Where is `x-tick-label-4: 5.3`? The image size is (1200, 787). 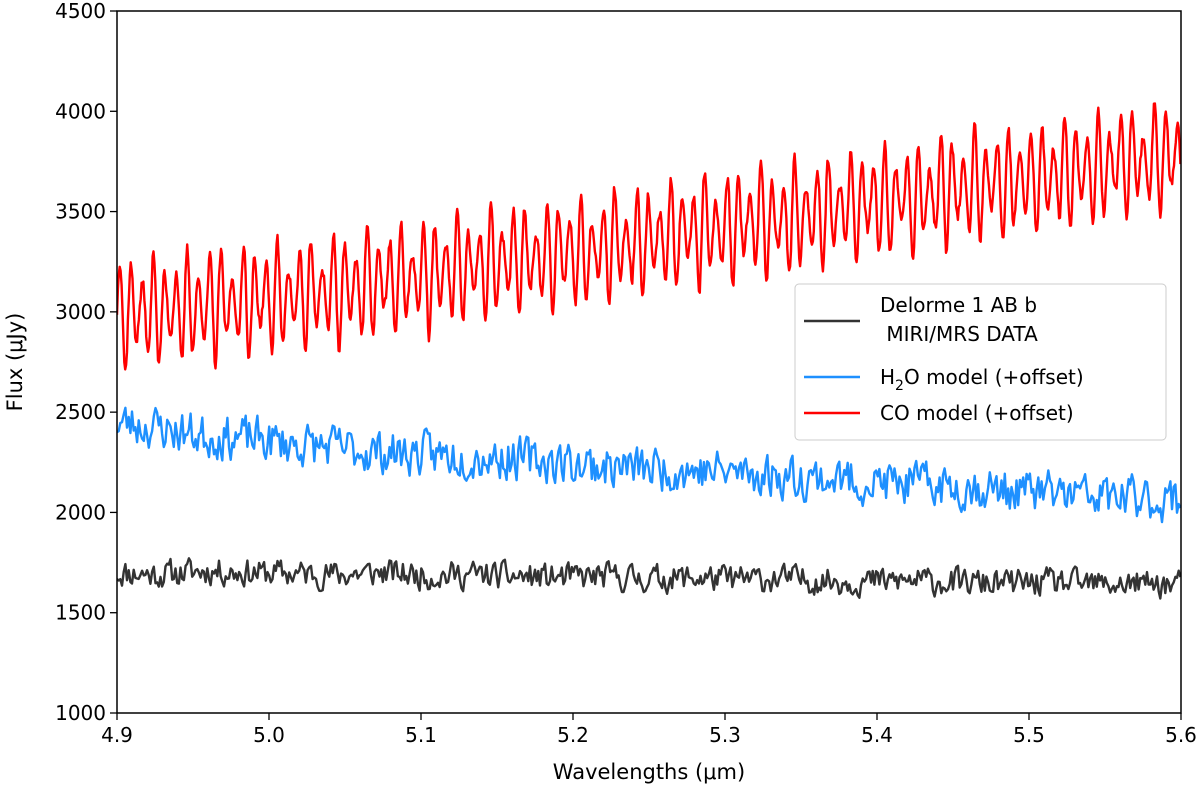 x-tick-label-4: 5.3 is located at coordinates (725, 735).